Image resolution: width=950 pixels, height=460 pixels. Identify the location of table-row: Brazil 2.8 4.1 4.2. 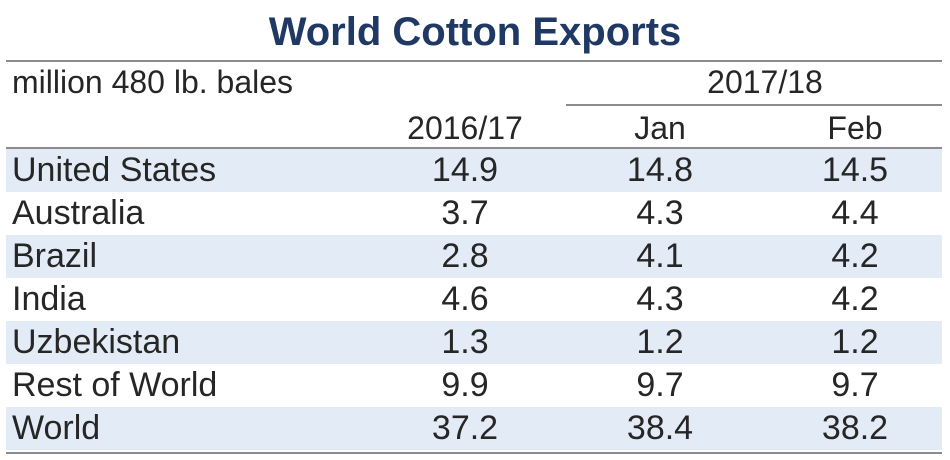
(474, 256).